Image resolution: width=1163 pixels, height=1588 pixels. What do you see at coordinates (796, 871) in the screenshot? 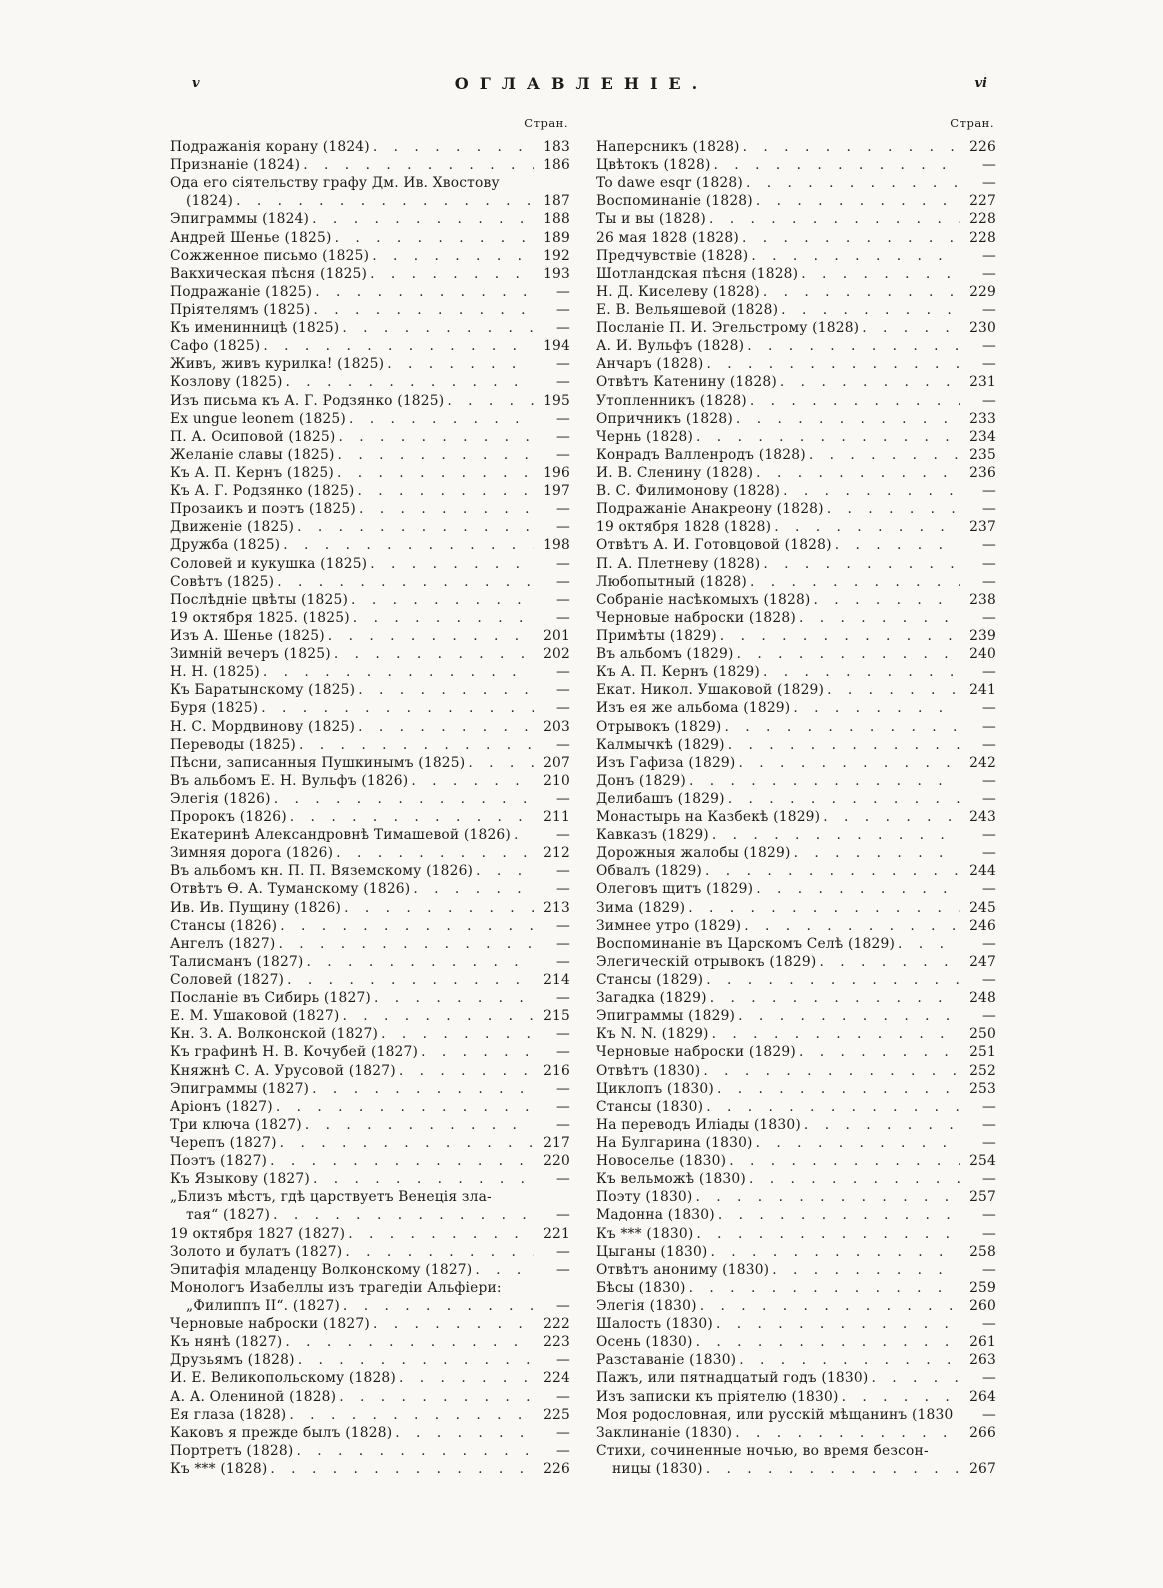
I see `toc-entry: Обвалъ (1829) 244` at bounding box center [796, 871].